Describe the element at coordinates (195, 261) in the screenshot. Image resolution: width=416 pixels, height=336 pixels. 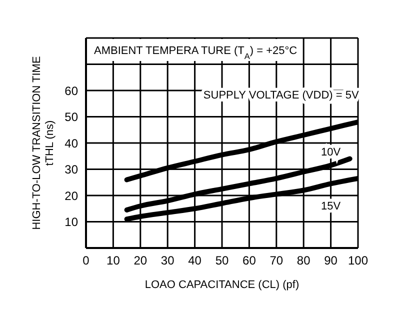
I see `x-tick-label: 40` at that location.